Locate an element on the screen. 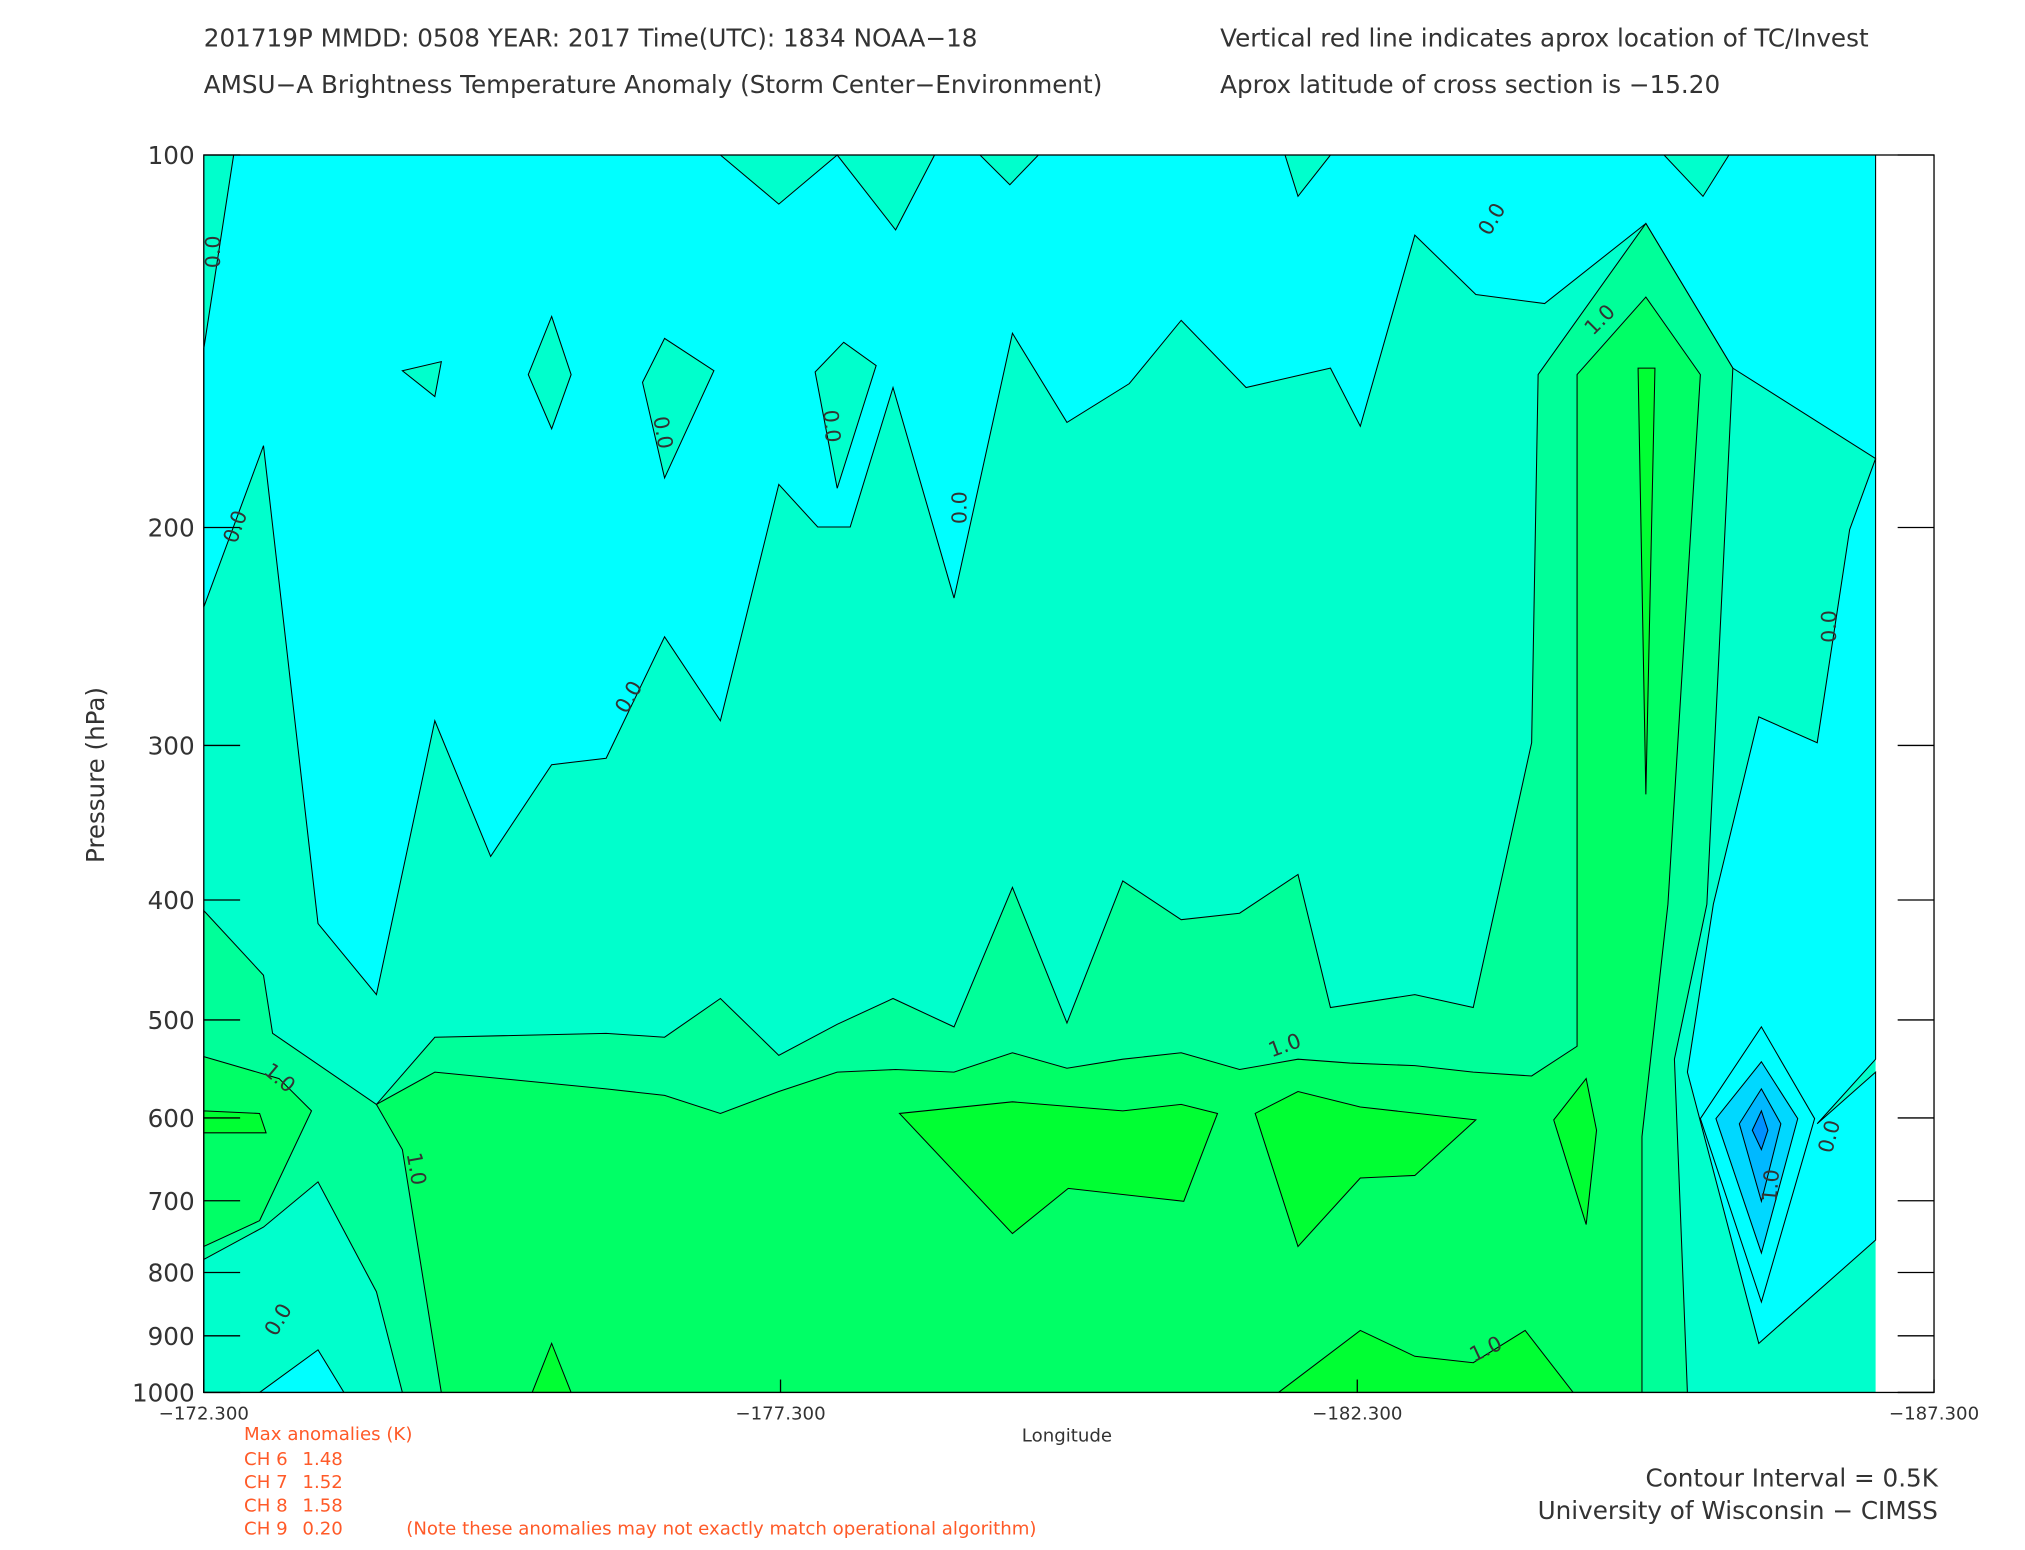 Image resolution: width=2025 pixels, height=1550 pixels. anomaly-channel: CH 7 is located at coordinates (266, 1482).